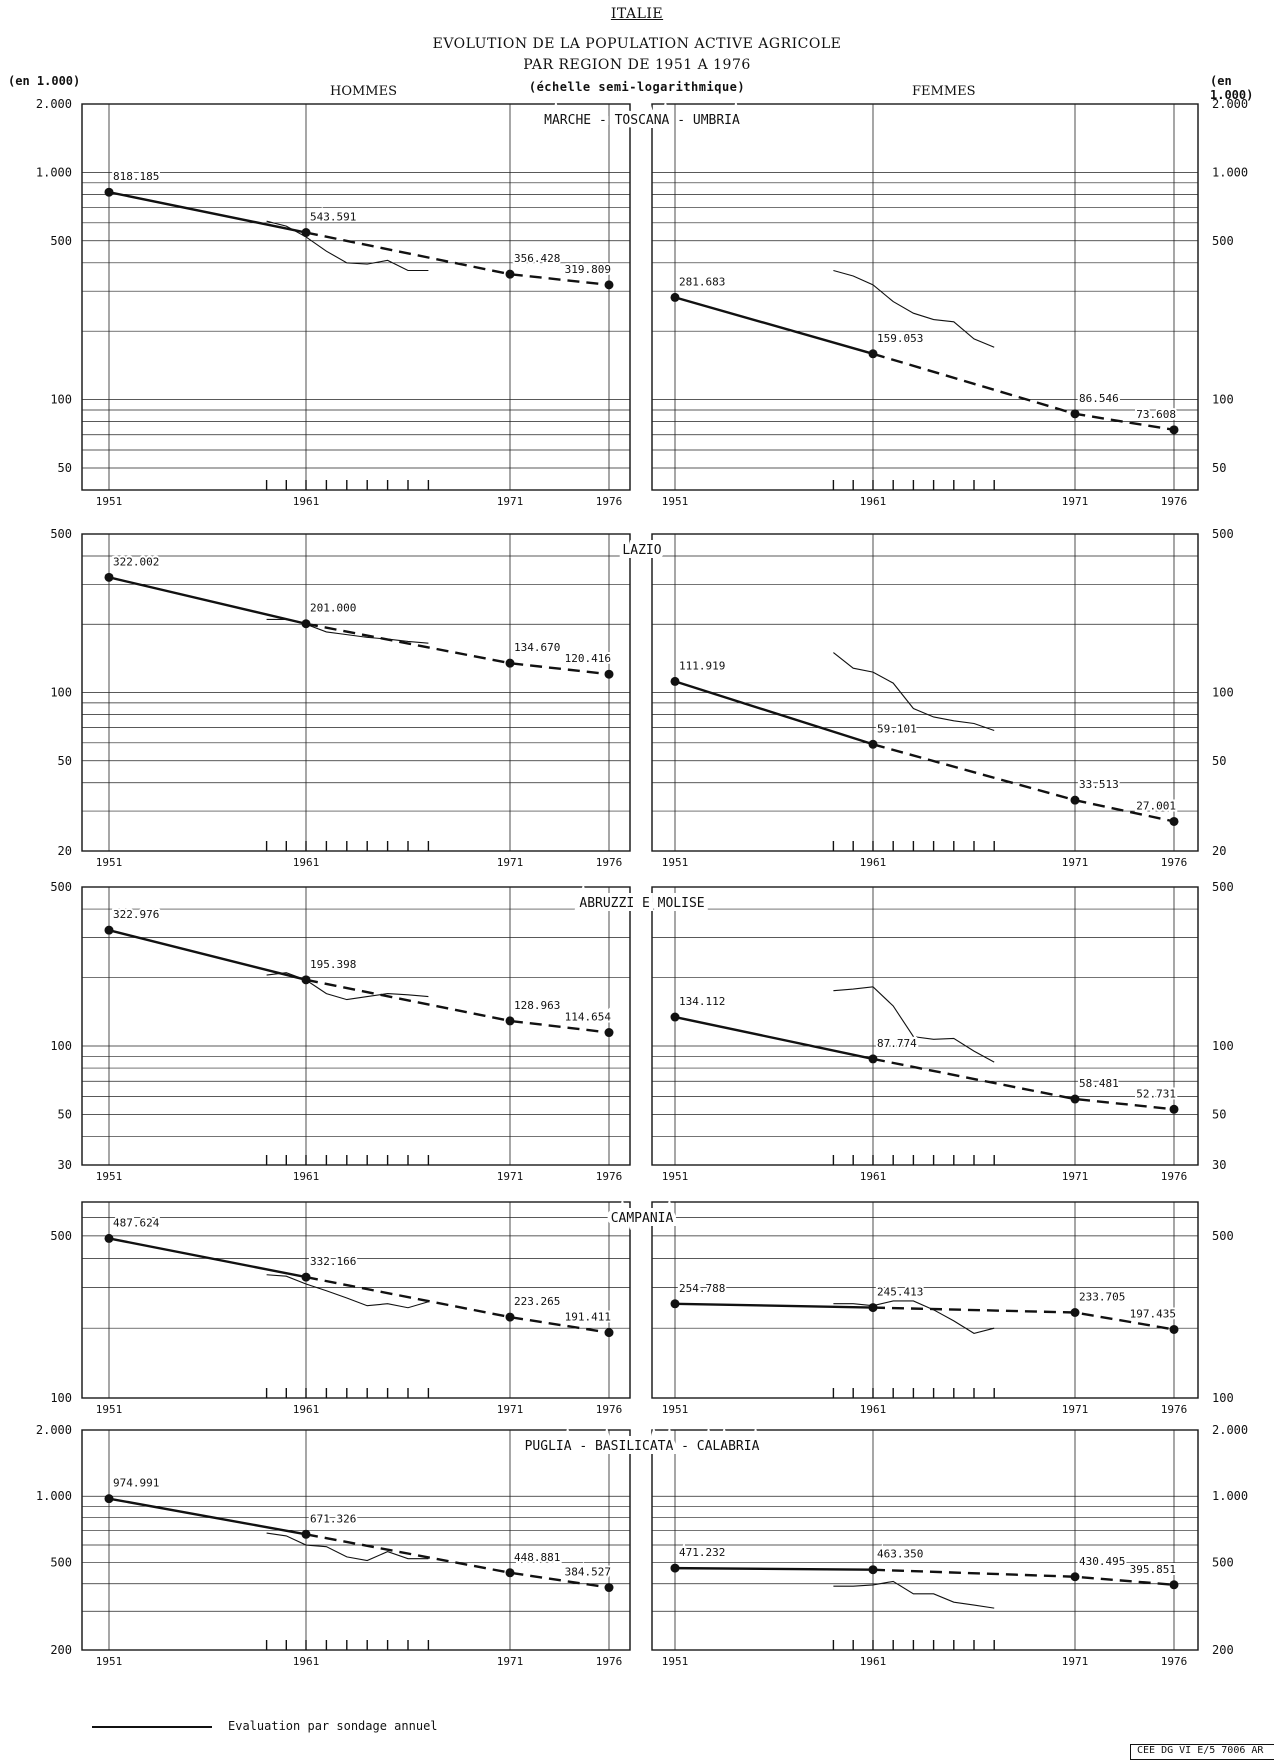 The image size is (1274, 1760). I want to click on y-tick-label-right: 2.000, so click(1230, 1430).